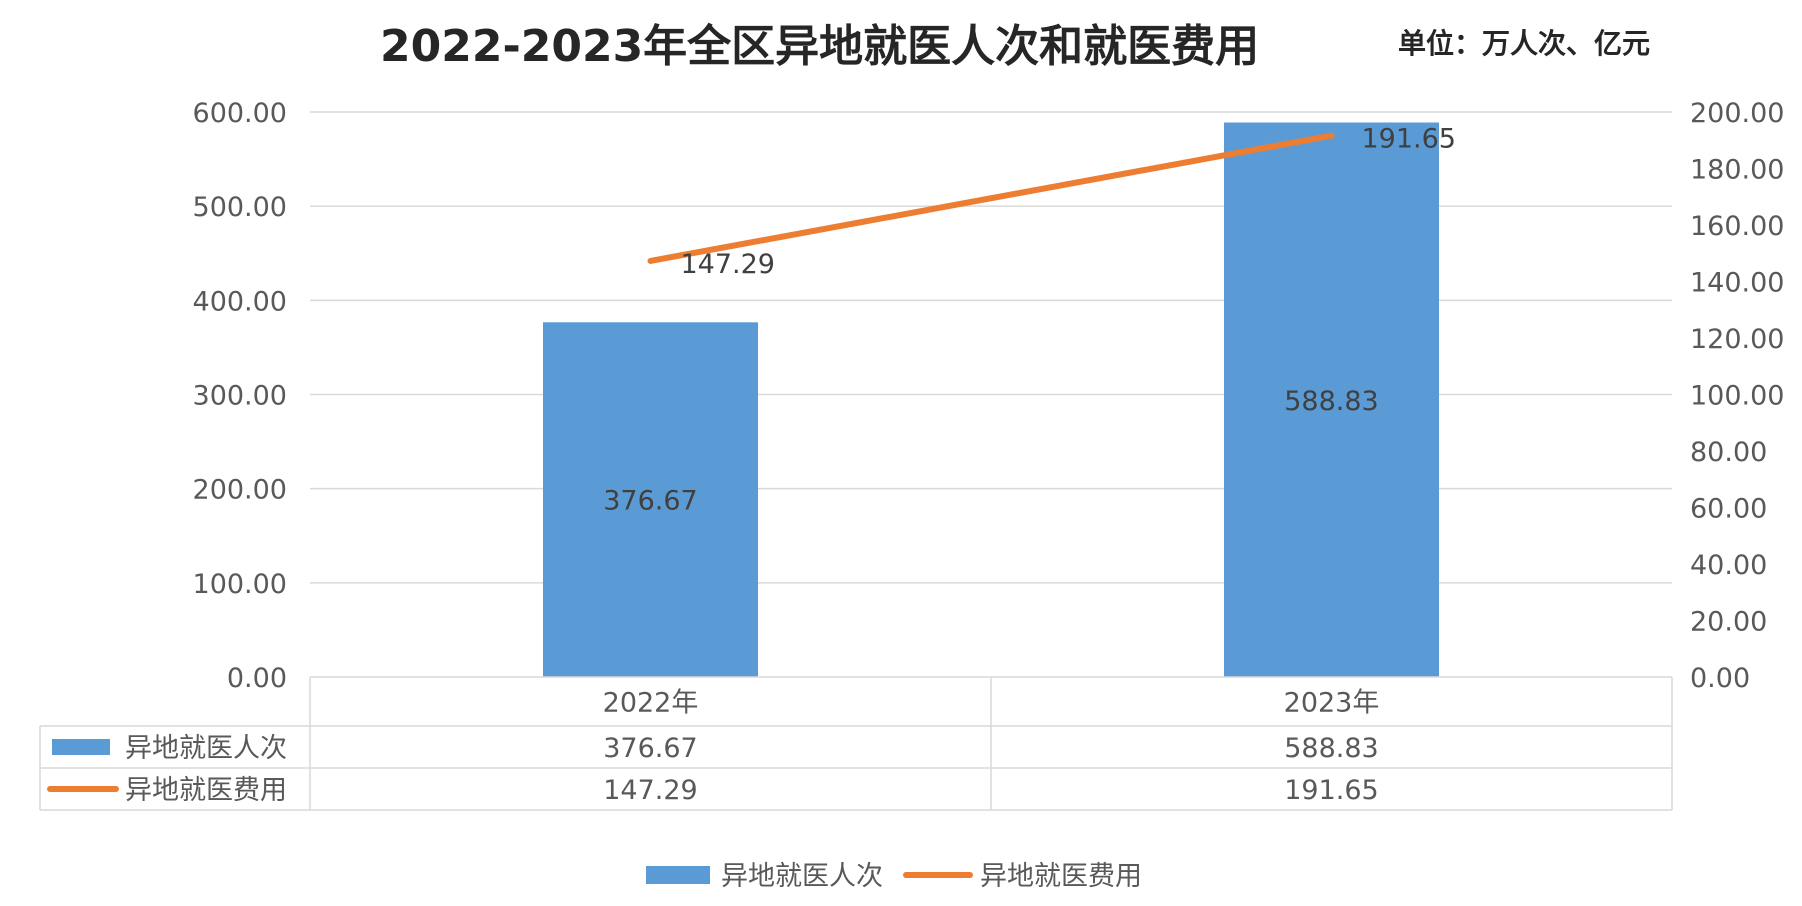 Image resolution: width=1802 pixels, height=906 pixels. I want to click on right-axis-tick-label: 160.00, so click(1737, 226).